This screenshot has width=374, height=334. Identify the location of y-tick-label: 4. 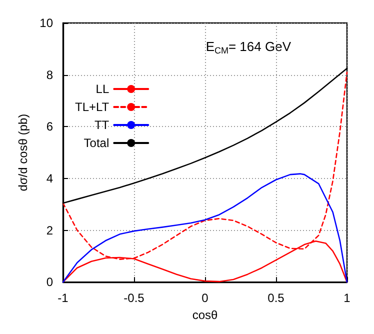
(50, 178).